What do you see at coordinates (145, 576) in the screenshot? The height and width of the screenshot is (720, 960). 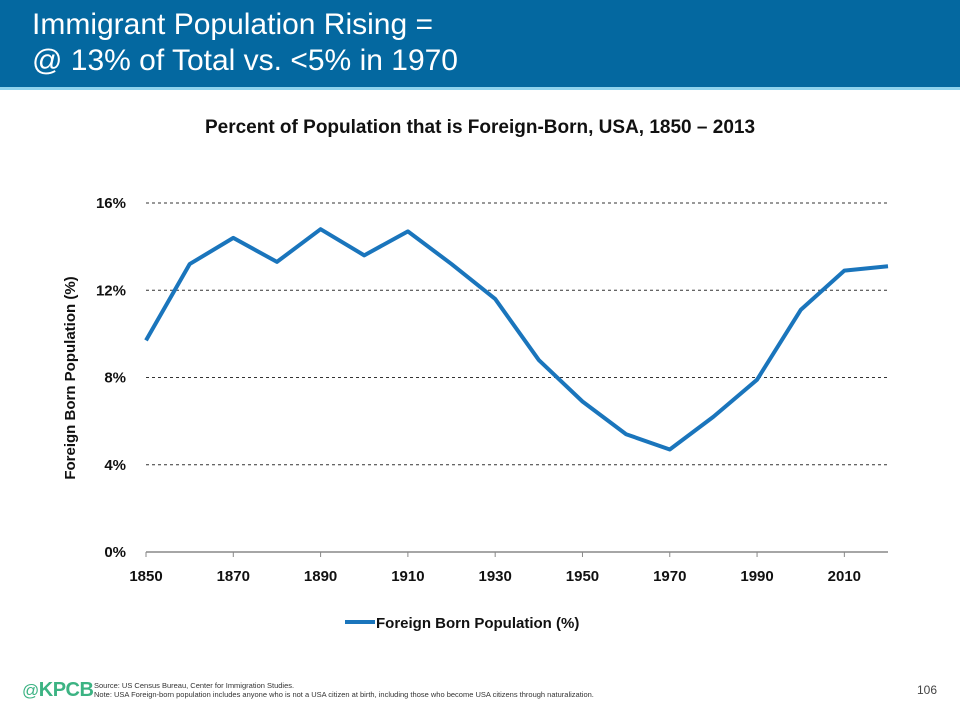 I see `x-tick-label: 1850` at bounding box center [145, 576].